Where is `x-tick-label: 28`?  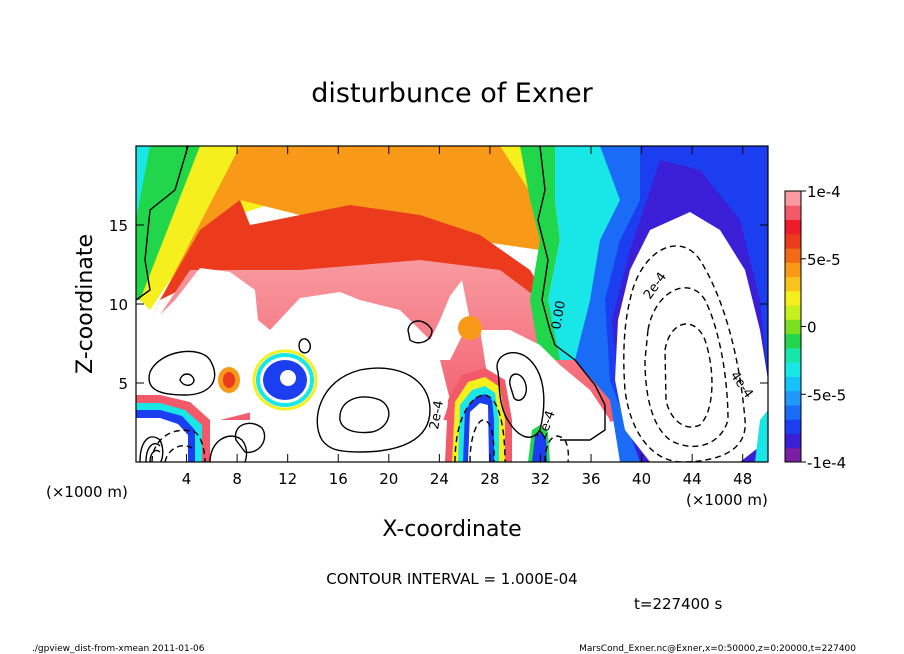 x-tick-label: 28 is located at coordinates (489, 479).